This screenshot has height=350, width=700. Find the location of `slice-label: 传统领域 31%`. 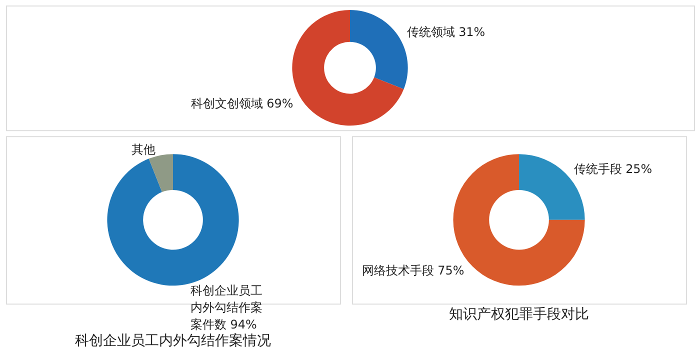

slice-label: 传统领域 31% is located at coordinates (446, 31).